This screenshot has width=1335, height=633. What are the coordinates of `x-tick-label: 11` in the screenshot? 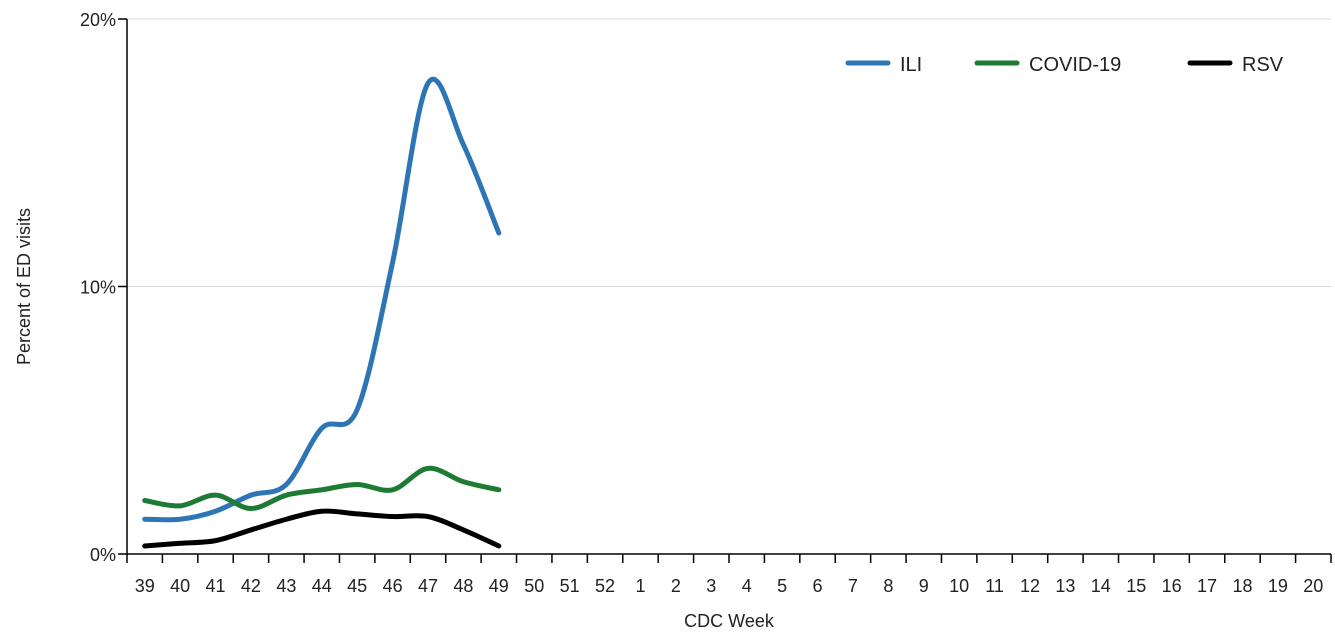 It's located at (994, 586).